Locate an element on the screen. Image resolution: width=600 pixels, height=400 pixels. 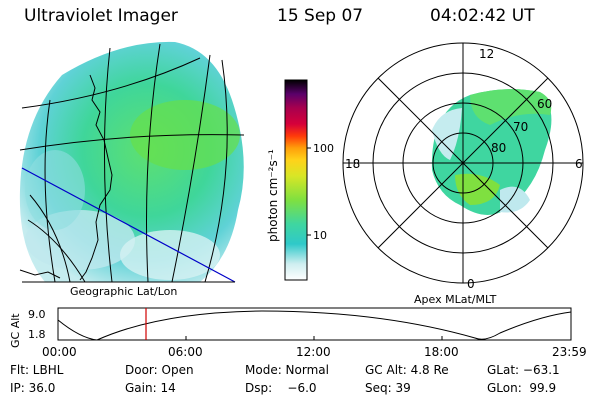
info-flt: Flt: LBHL is located at coordinates (37, 370).